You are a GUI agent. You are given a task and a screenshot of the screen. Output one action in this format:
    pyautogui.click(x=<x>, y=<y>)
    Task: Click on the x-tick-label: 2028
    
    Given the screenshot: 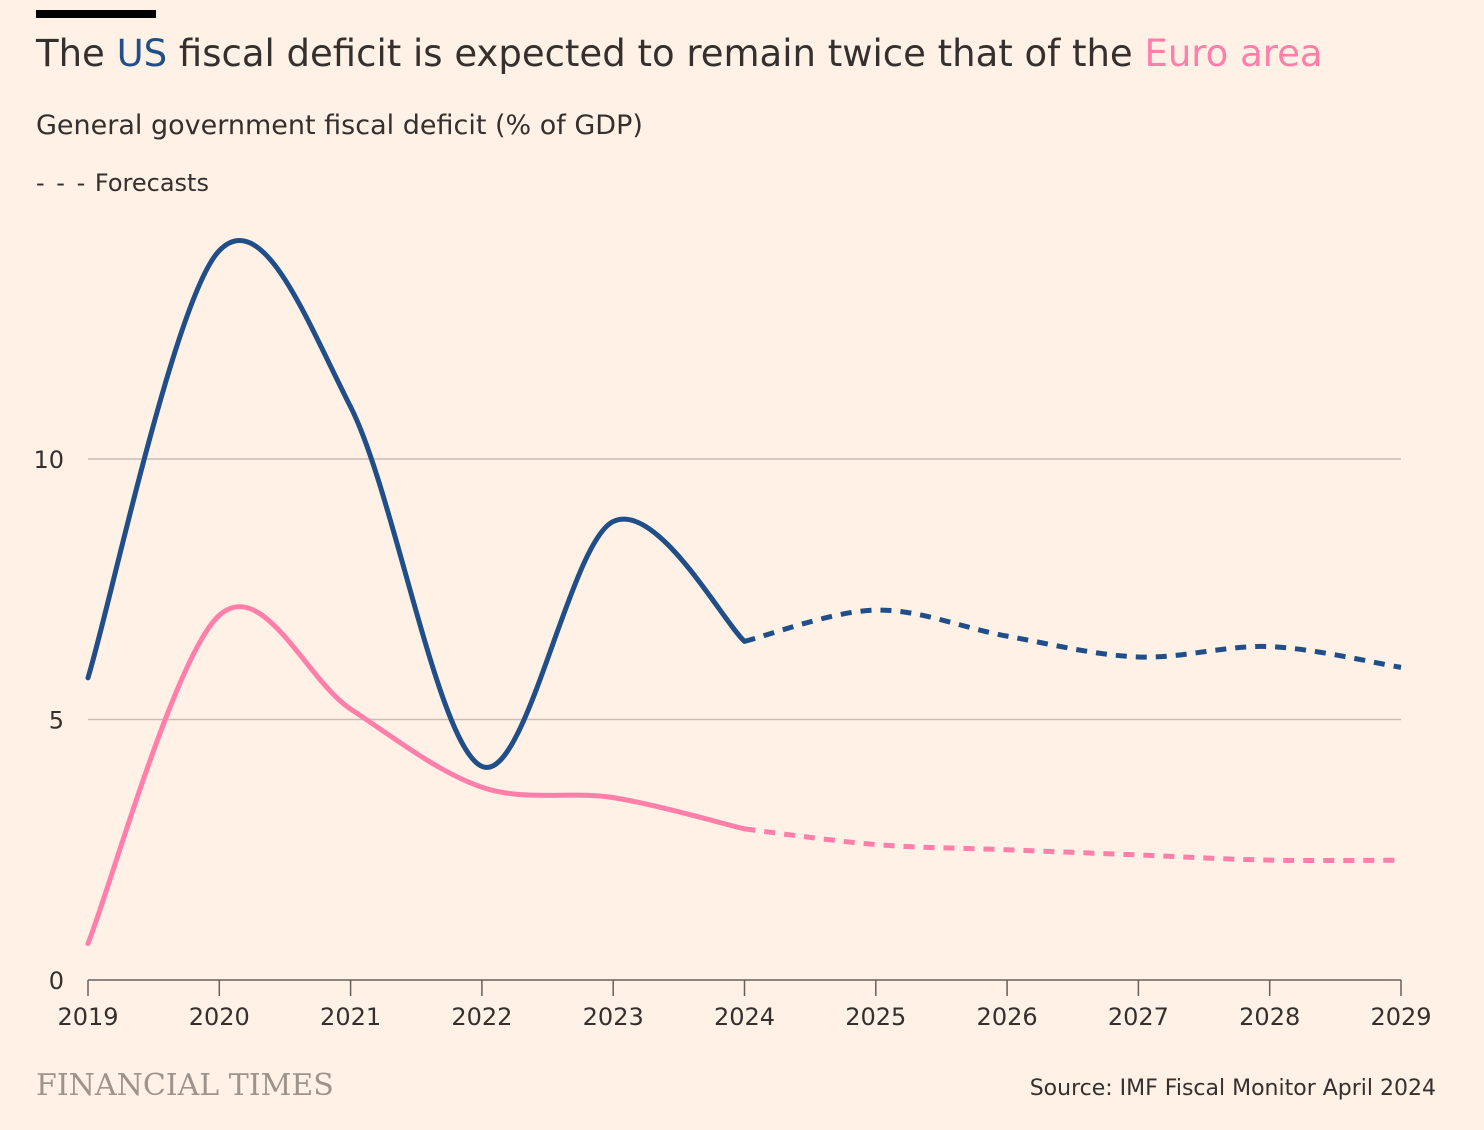 What is the action you would take?
    pyautogui.click(x=1269, y=1017)
    